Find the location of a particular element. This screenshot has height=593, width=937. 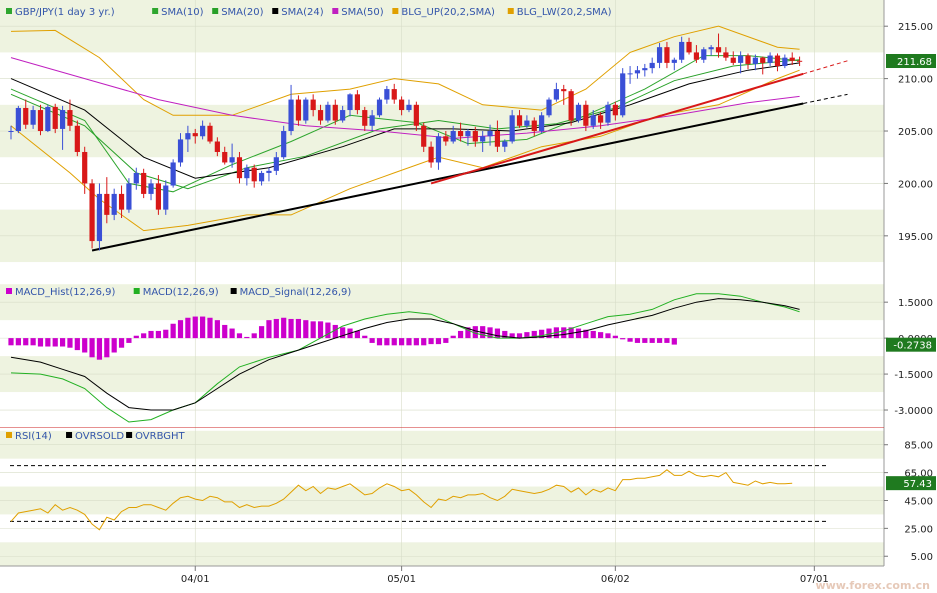

rsi-last-value-label: 57.43 is located at coordinates (917, 484).